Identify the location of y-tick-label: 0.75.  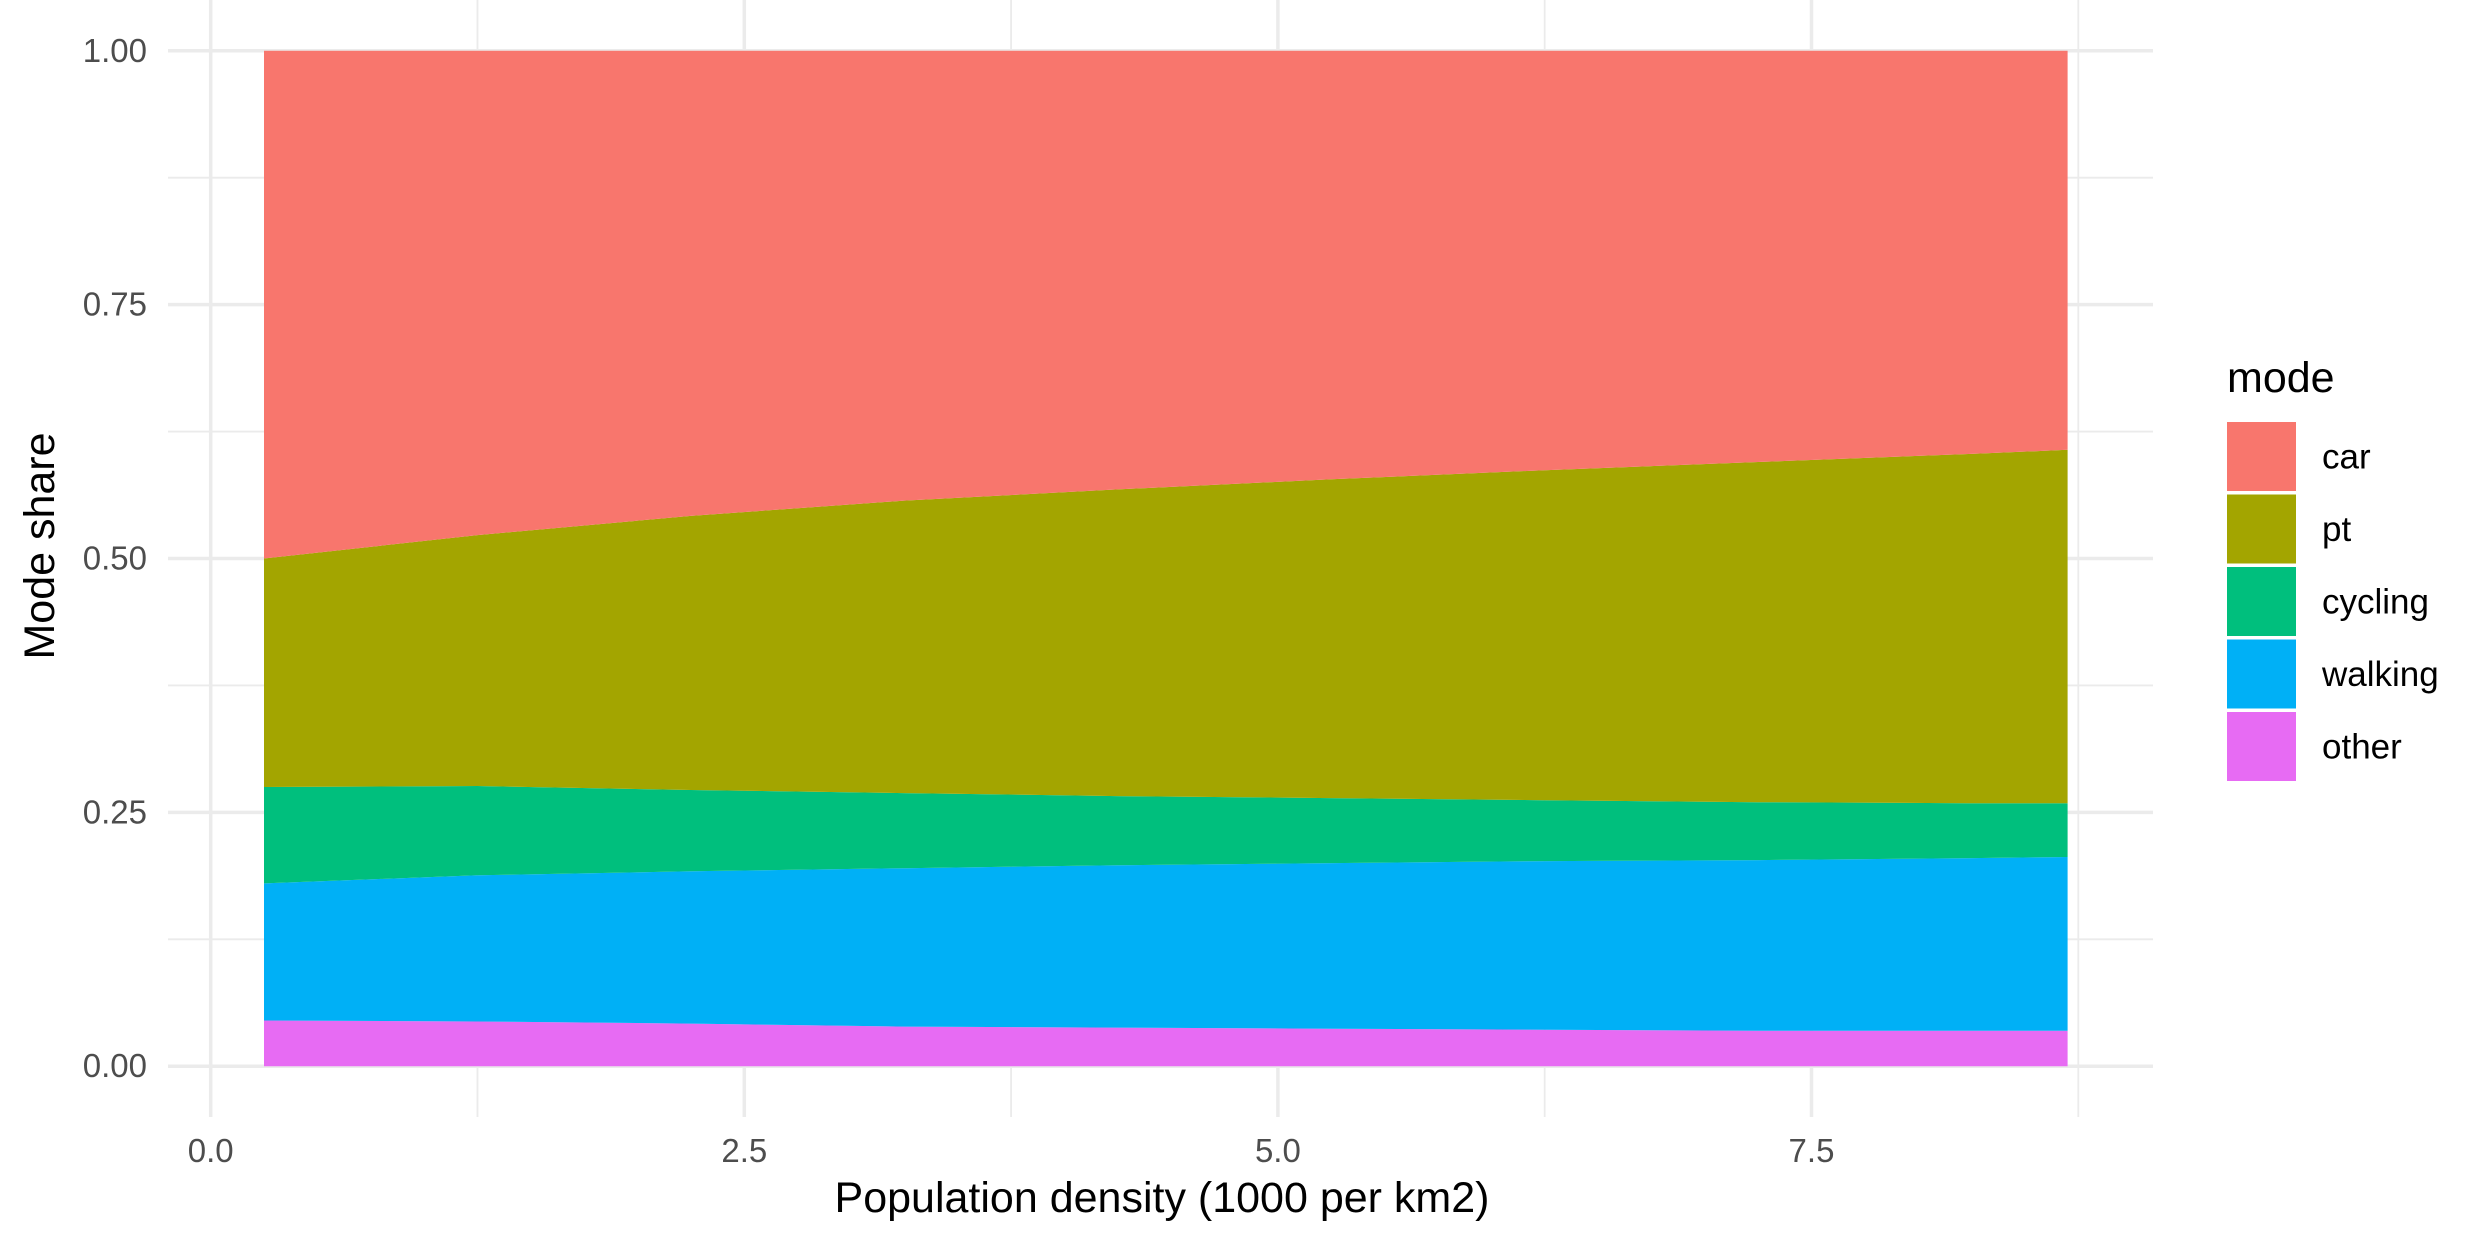
(115, 304).